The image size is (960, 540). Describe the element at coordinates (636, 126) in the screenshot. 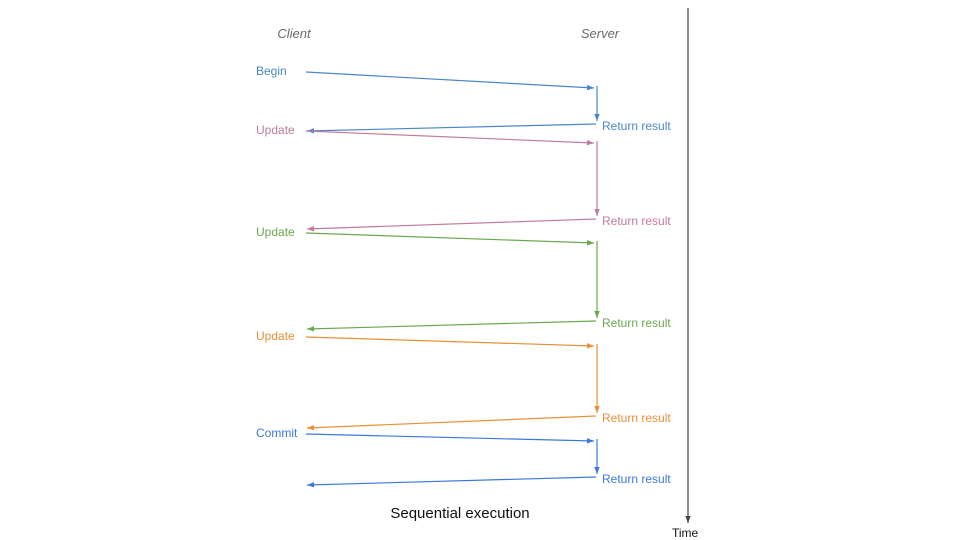

I see `return-result-label-1: Return result` at that location.